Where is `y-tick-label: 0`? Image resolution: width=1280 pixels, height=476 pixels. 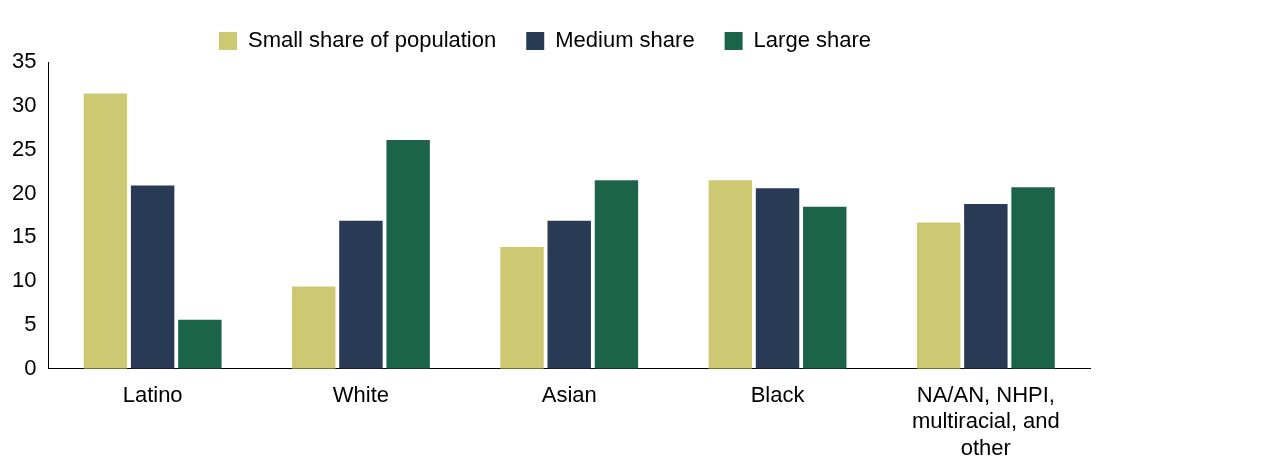 y-tick-label: 0 is located at coordinates (30, 367).